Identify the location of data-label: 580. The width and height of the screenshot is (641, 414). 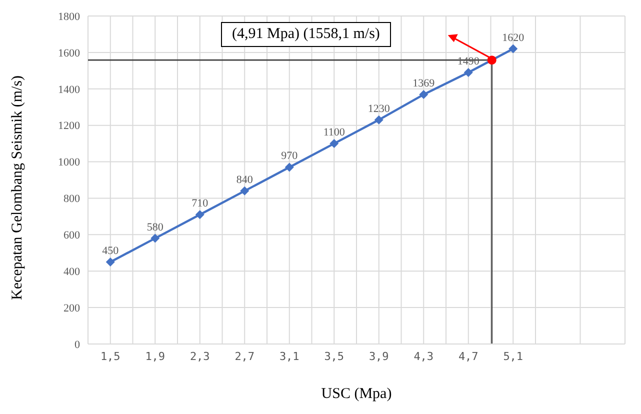
(155, 227).